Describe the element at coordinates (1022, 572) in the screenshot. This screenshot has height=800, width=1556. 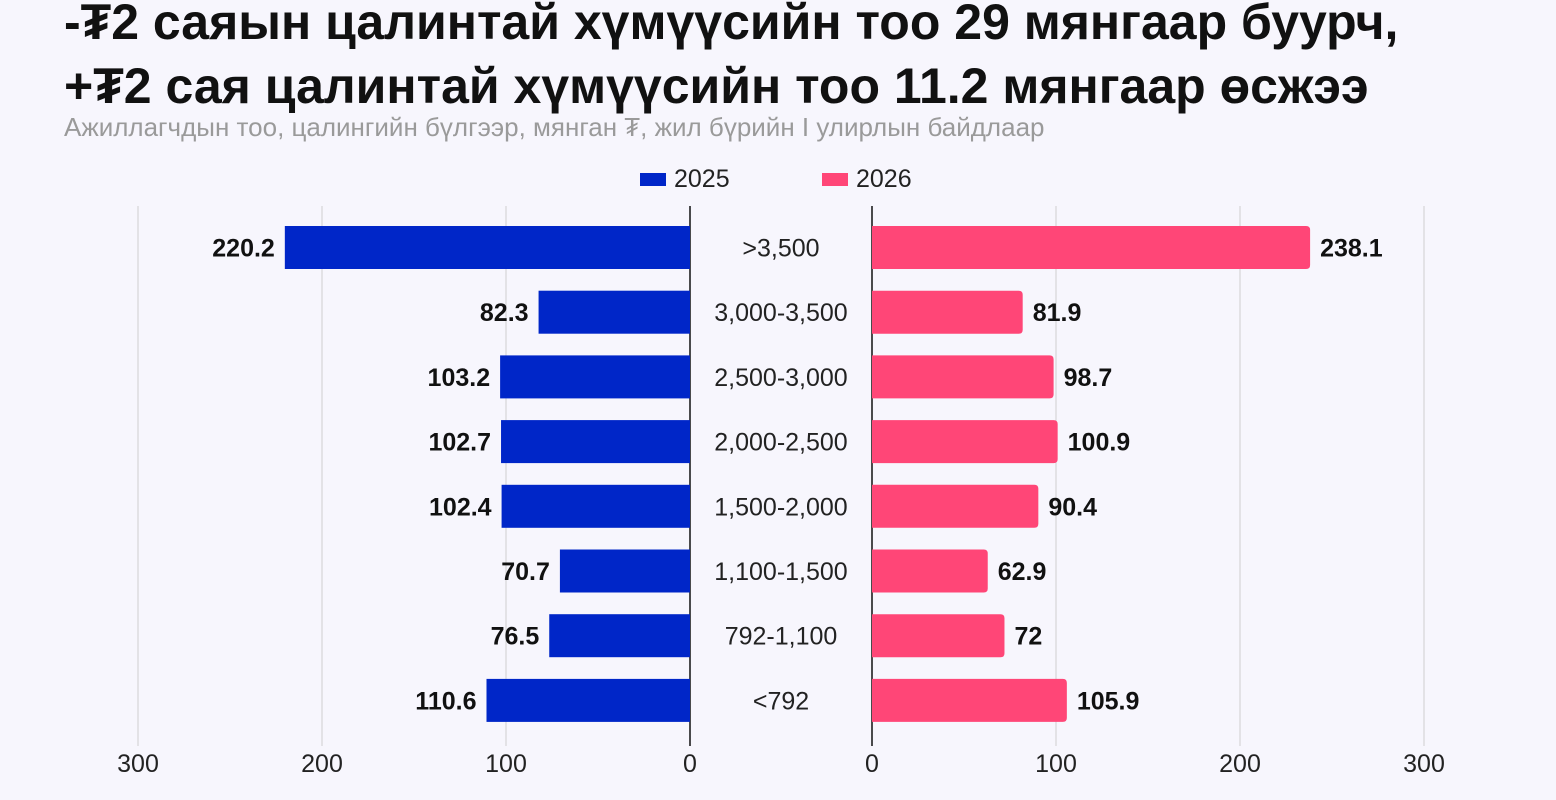
I see `data-label-2026-row-5: 62.9` at that location.